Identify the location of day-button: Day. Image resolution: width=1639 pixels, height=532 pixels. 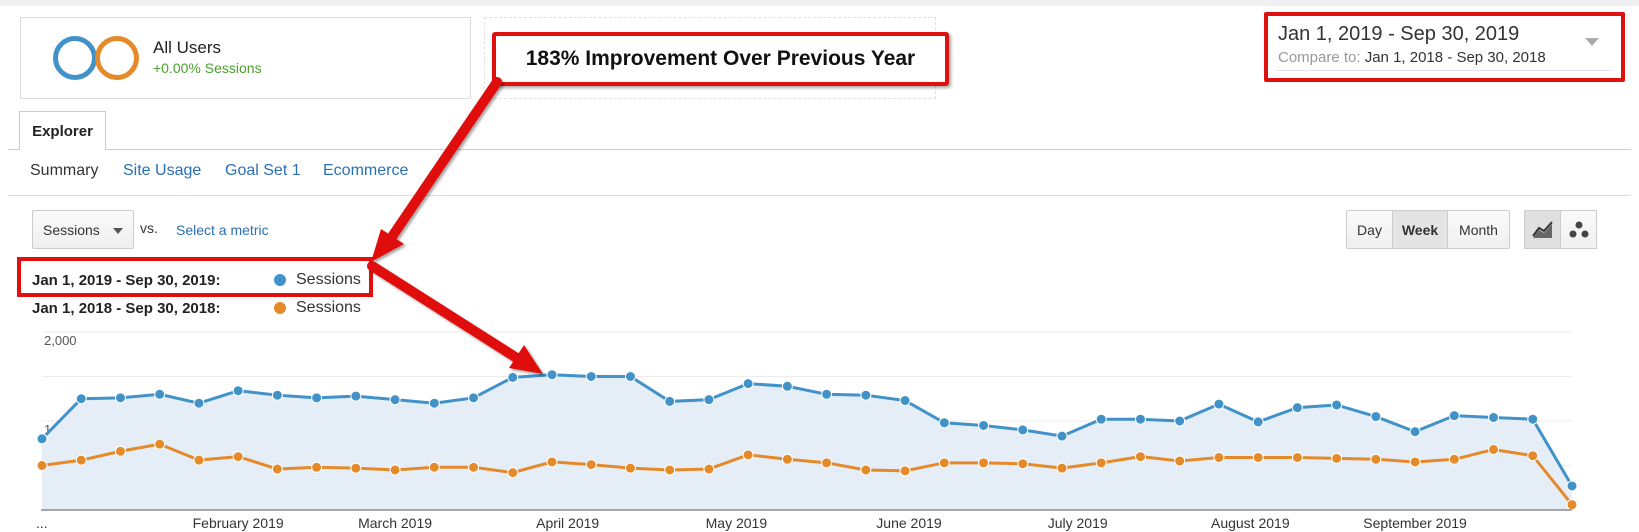
(1369, 229).